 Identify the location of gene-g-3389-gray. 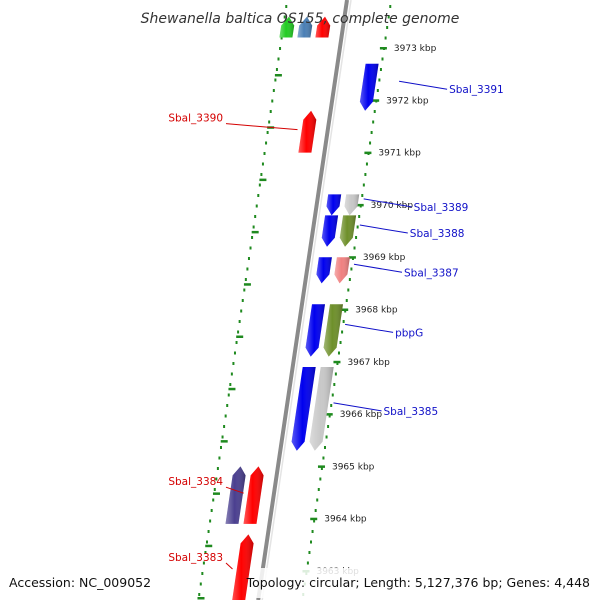
(352, 205).